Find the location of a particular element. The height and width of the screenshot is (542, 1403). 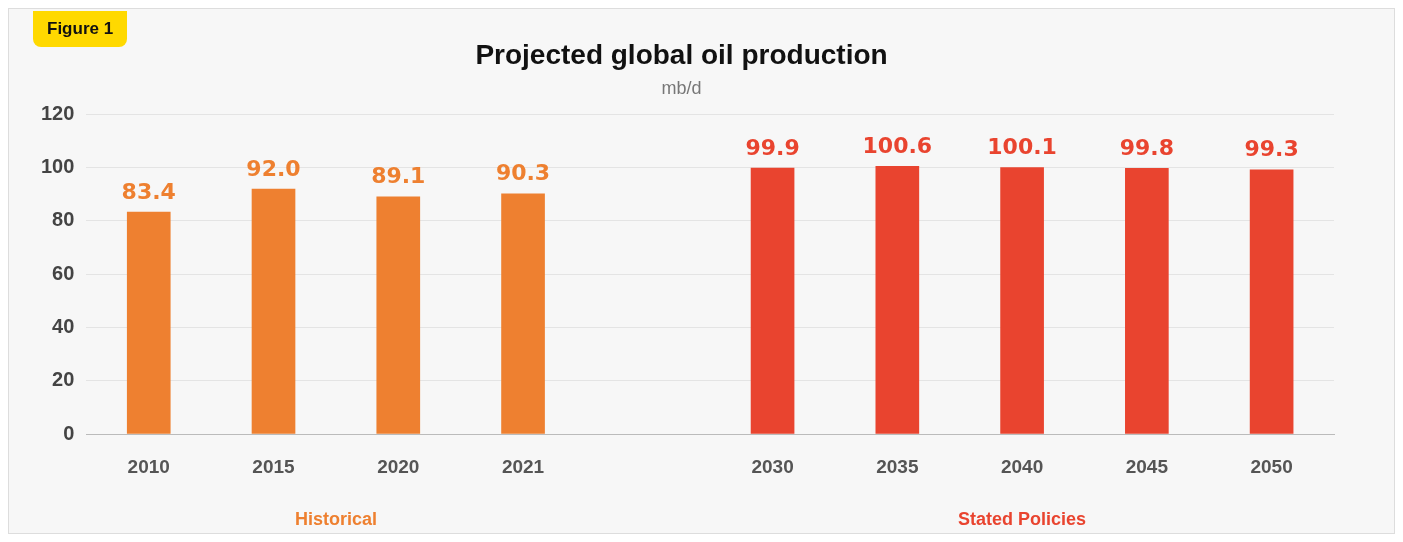

y-tick-label: 80 is located at coordinates (63, 219).